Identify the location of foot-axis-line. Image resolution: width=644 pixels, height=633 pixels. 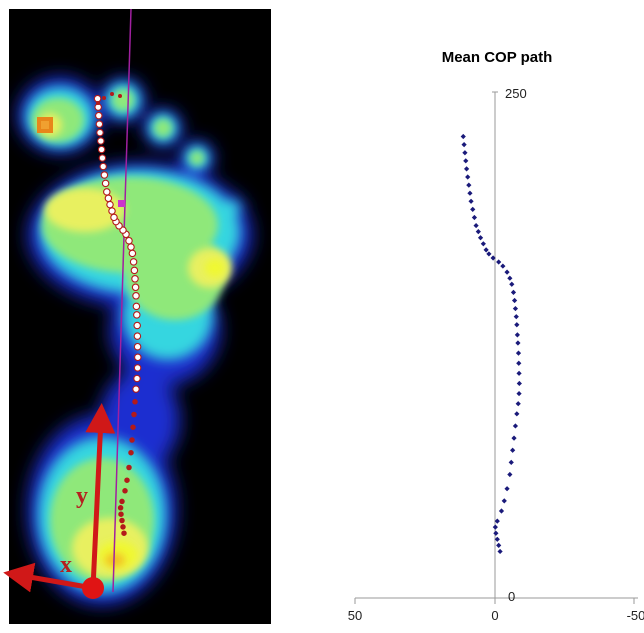
(122, 300).